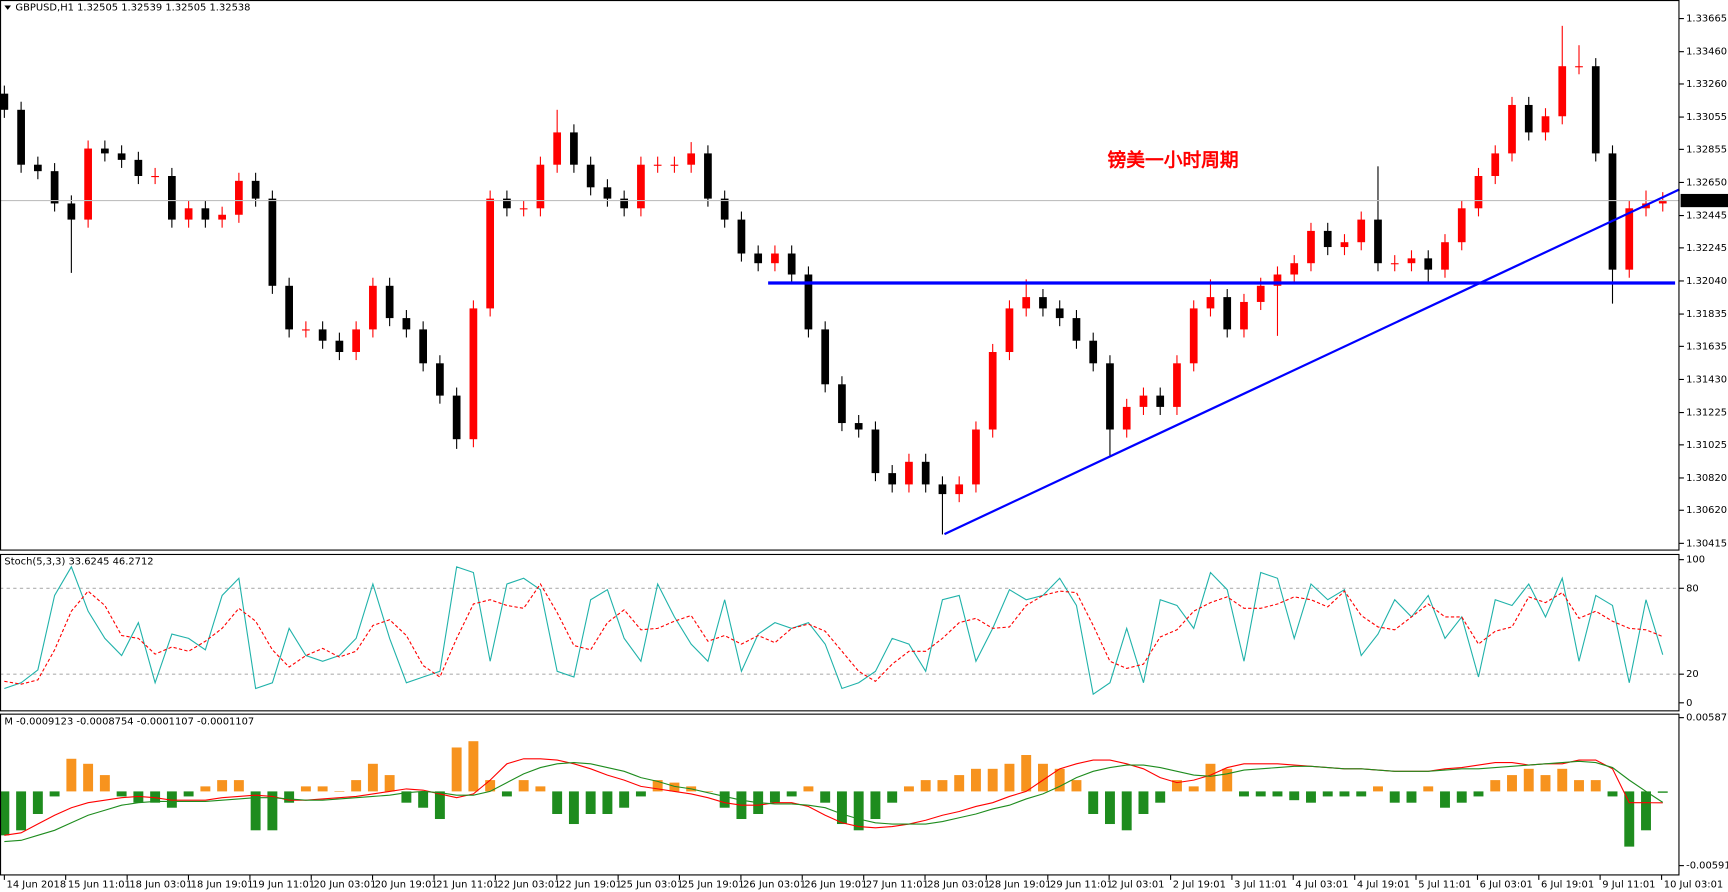  Describe the element at coordinates (1706, 52) in the screenshot. I see `y-tick-label: 1.33460` at that location.